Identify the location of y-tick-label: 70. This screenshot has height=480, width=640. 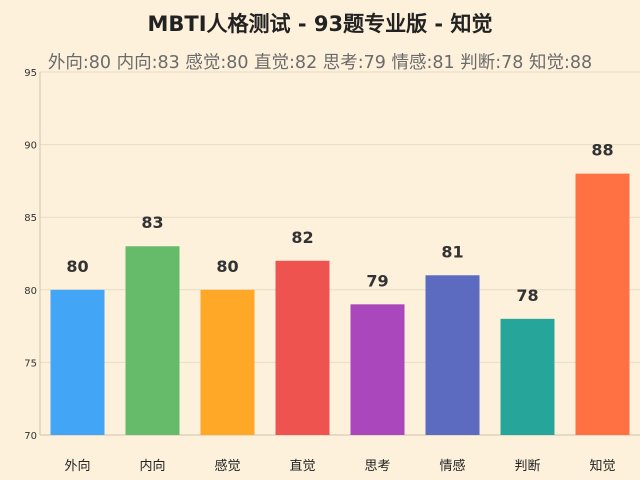
(30, 436).